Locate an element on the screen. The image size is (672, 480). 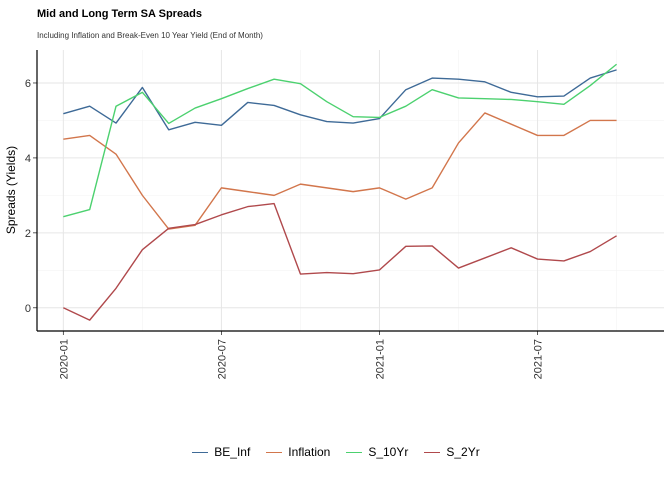
legend-item: BE_Inf is located at coordinates (221, 452).